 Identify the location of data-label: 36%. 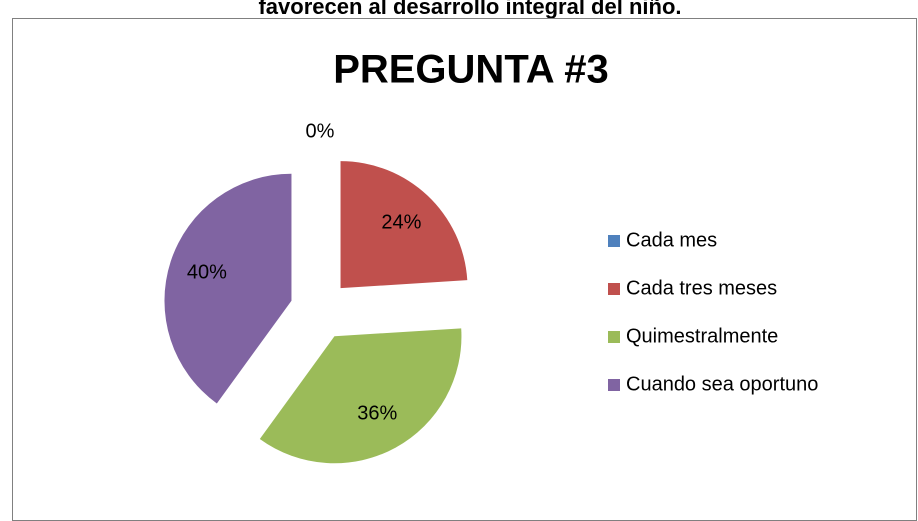
(377, 413).